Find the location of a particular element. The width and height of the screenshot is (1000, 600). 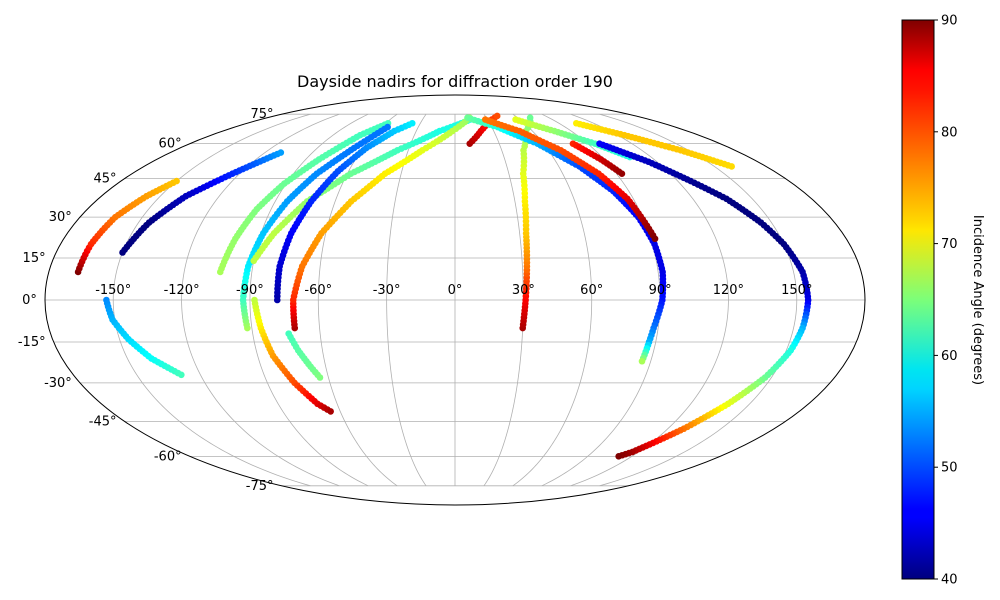

colorbar-tick-label: 80 is located at coordinates (949, 132).